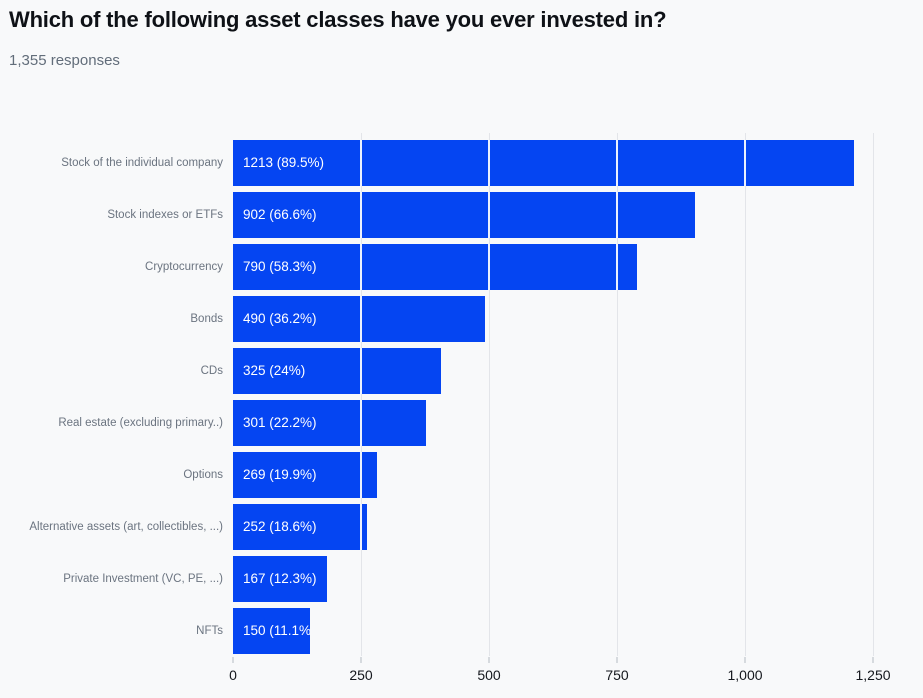  Describe the element at coordinates (280, 214) in the screenshot. I see `bar-value-label: 902 (66.6%)` at that location.